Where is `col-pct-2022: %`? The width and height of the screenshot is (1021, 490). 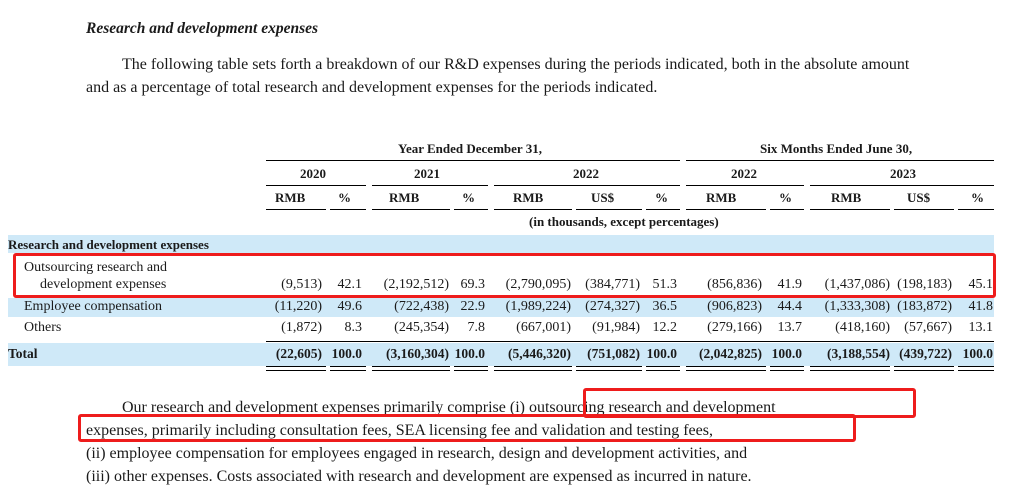 col-pct-2022: % is located at coordinates (661, 197).